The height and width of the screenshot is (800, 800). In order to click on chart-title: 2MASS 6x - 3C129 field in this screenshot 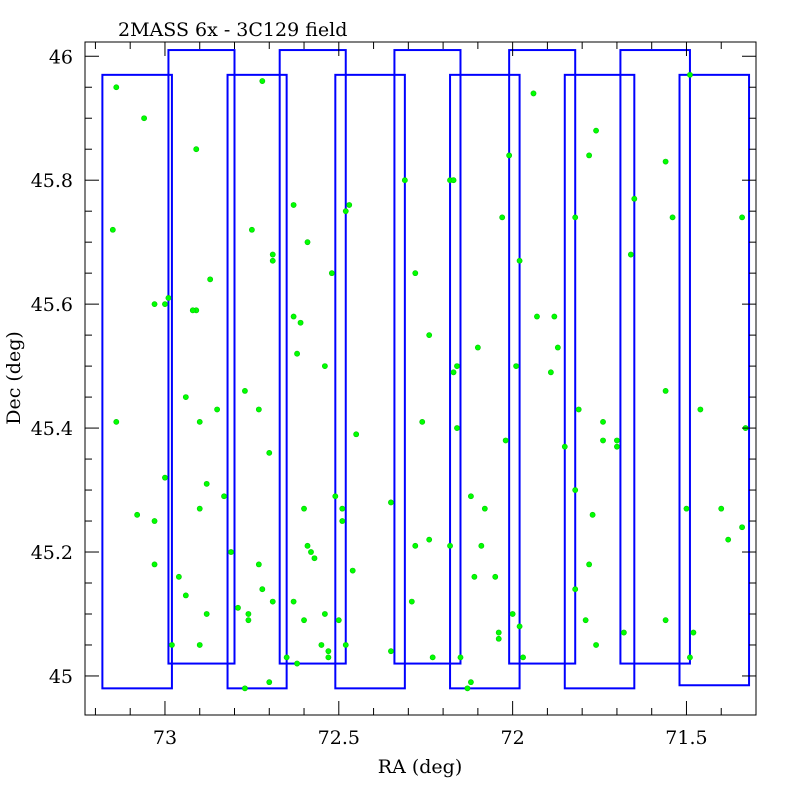, I will do `click(232, 30)`.